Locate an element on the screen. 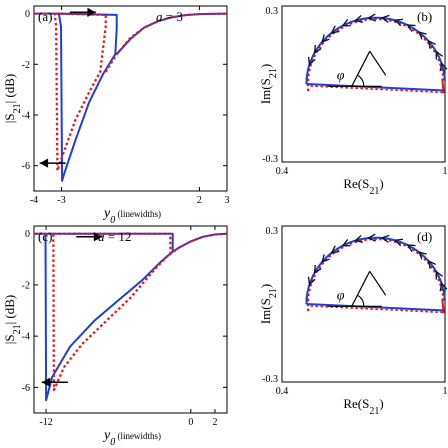 This screenshot has height=448, width=448. y-tick-label: 0 is located at coordinates (27, 234).